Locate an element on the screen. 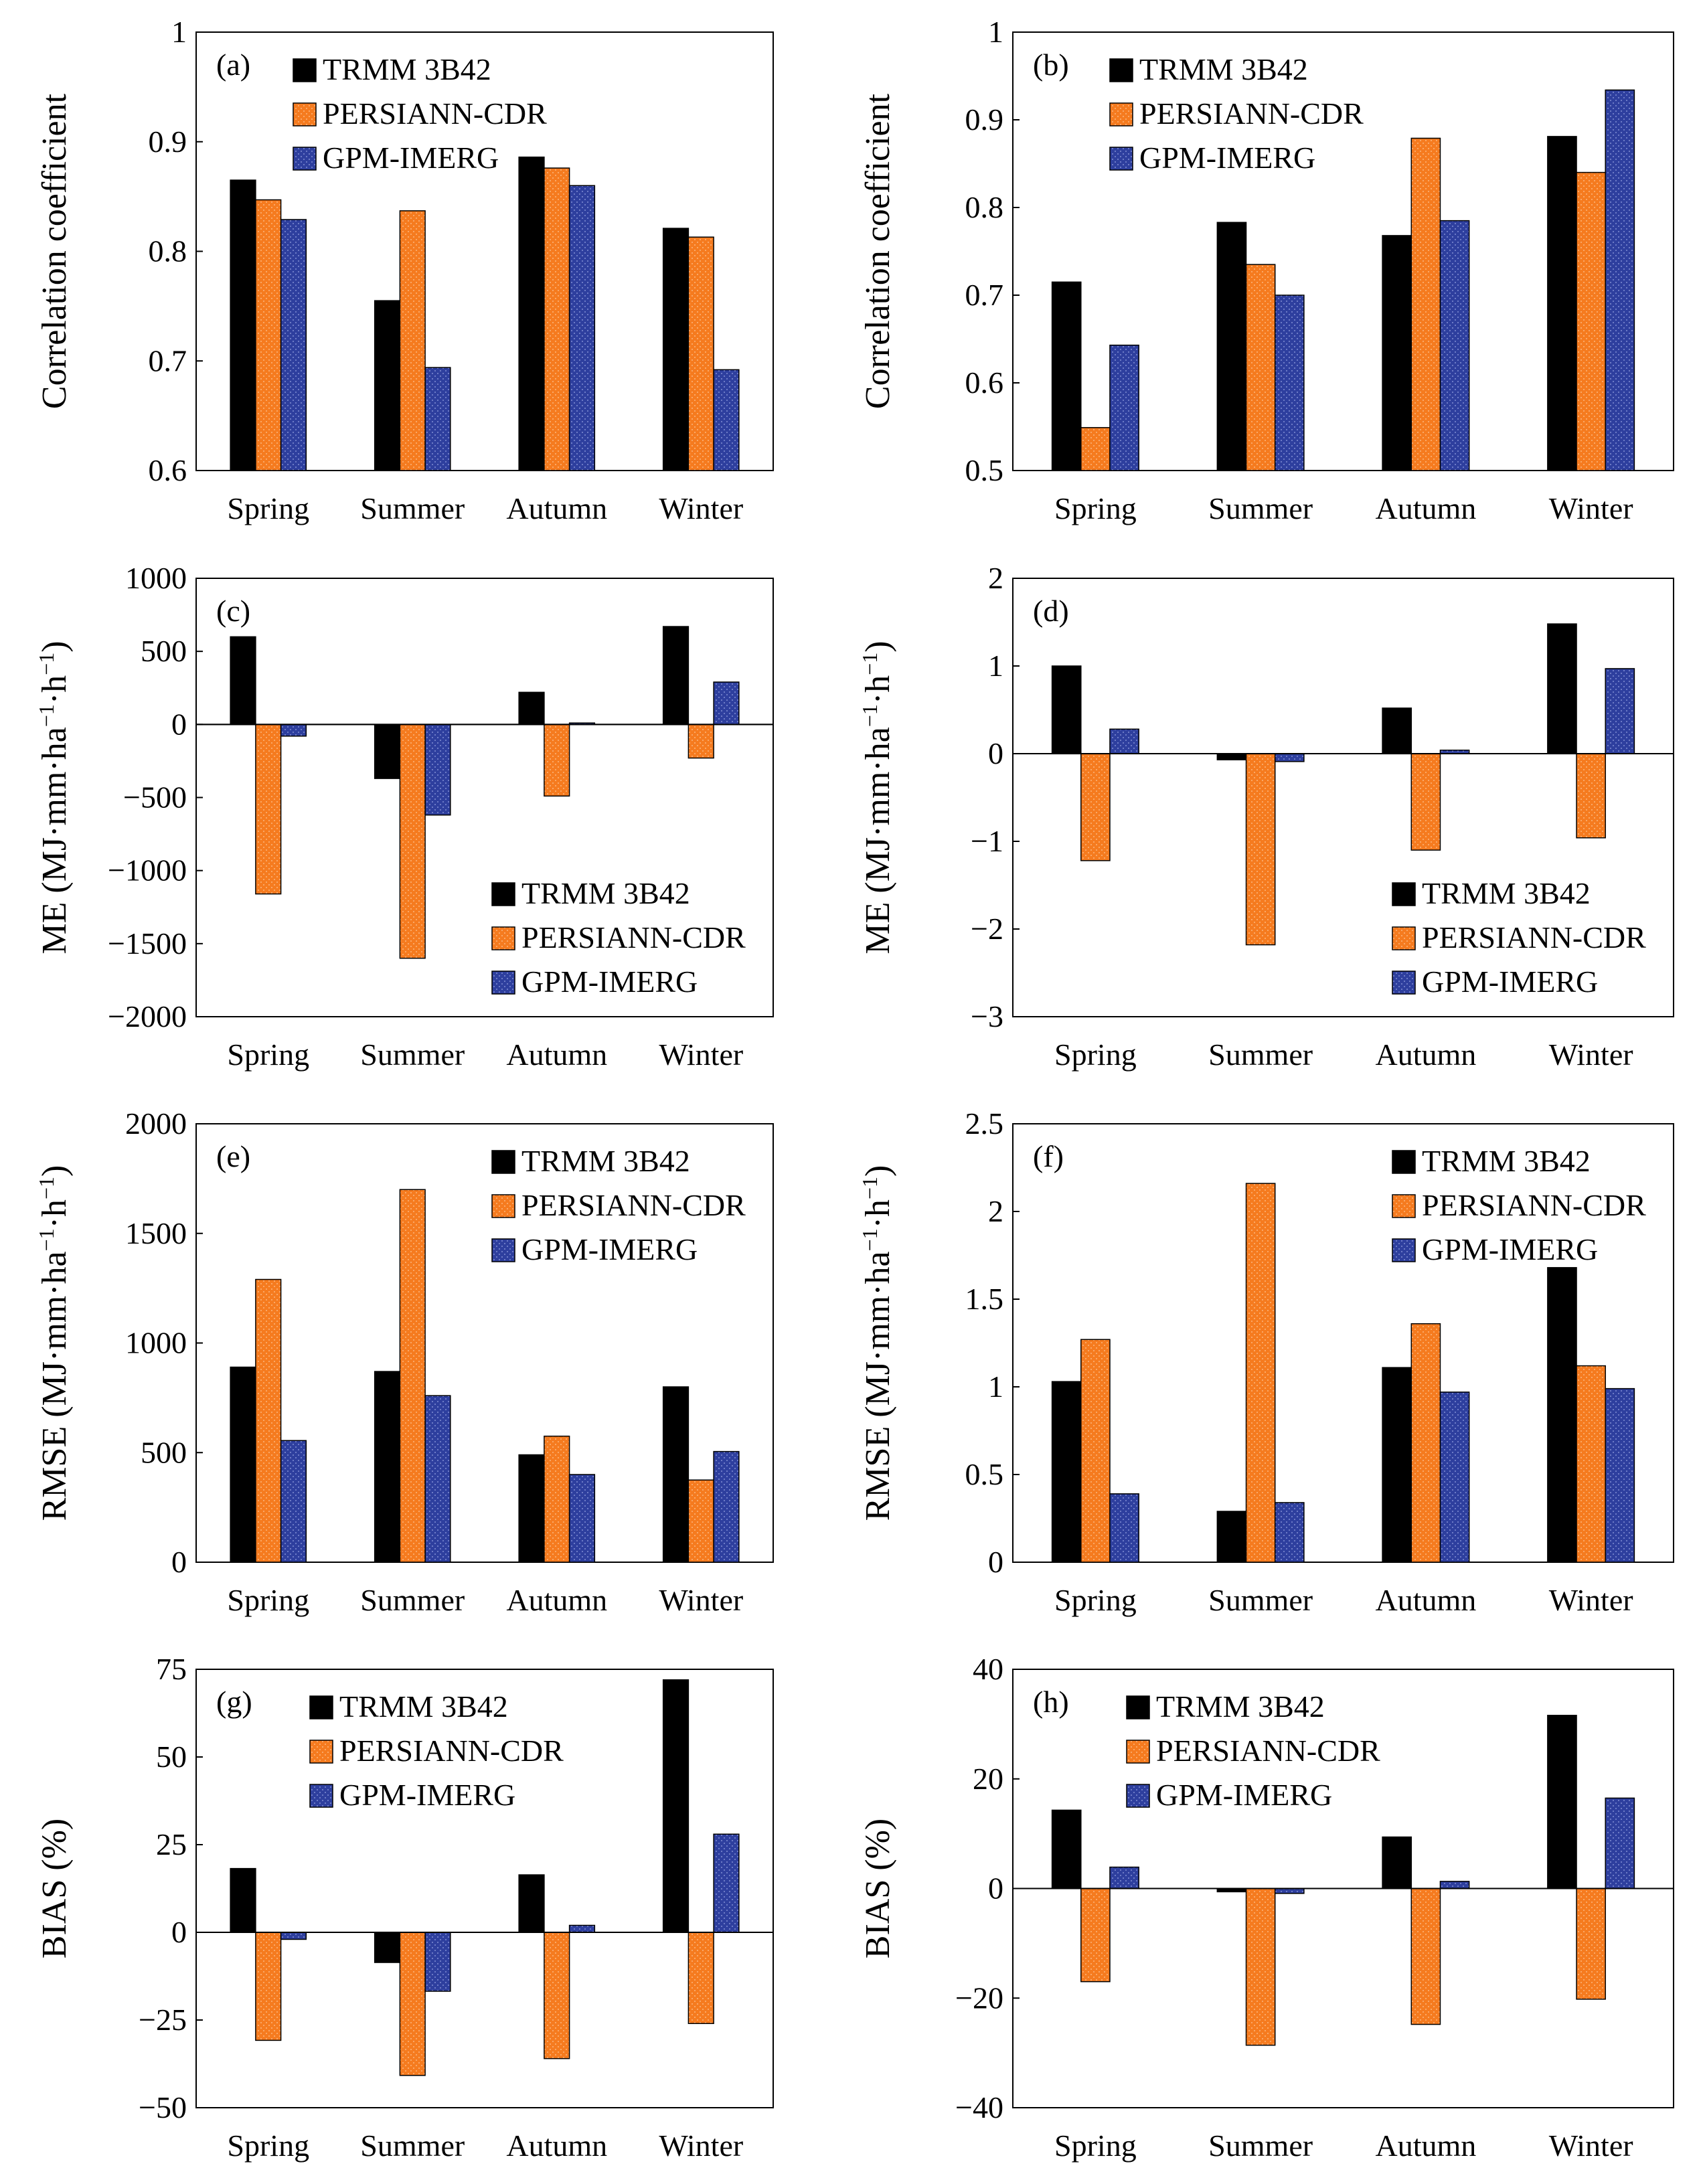  bar-a-persiann-cdr-summer is located at coordinates (412, 340).